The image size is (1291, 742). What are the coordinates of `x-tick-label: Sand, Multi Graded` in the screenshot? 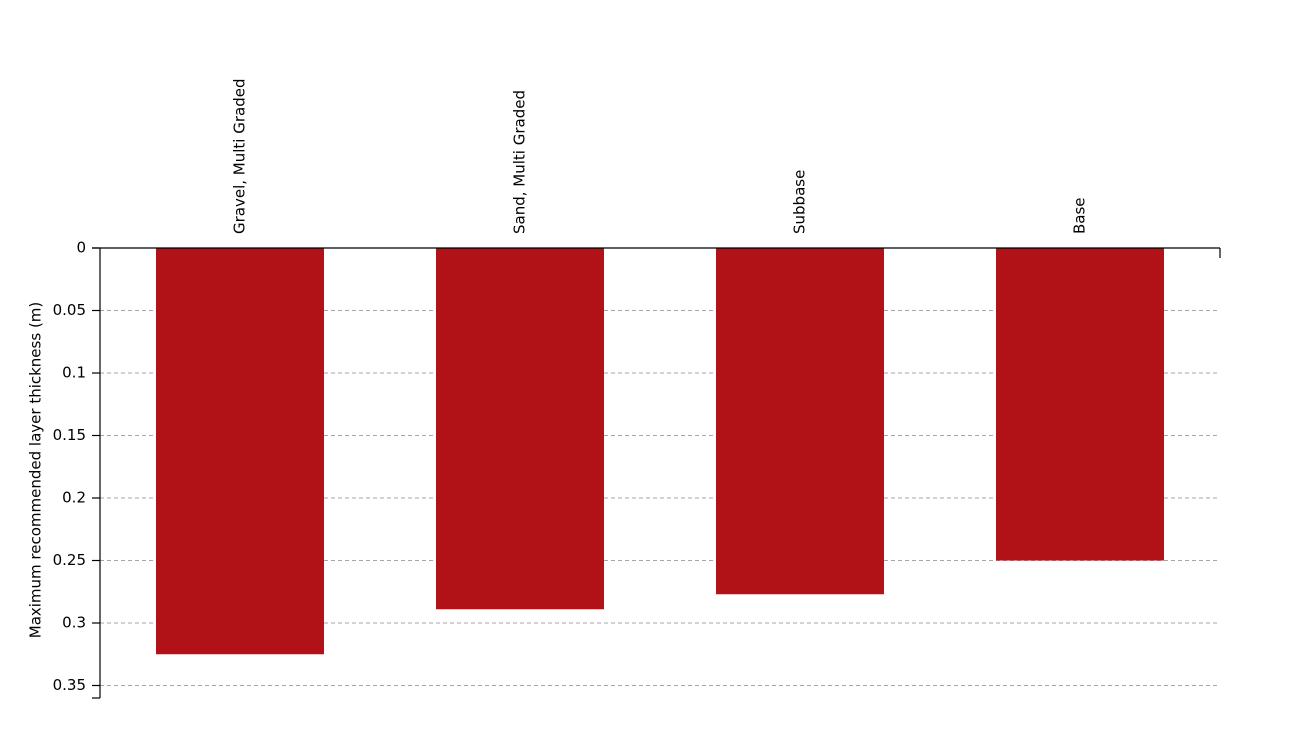 It's located at (520, 162).